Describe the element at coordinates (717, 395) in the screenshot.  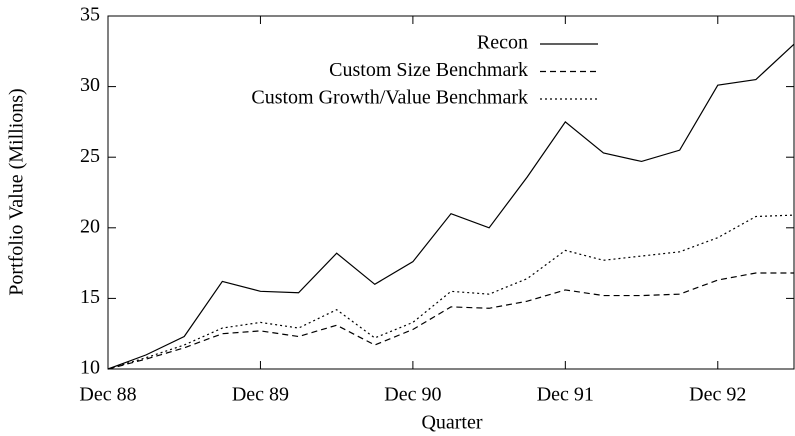
I see `x-tick-label: Dec 92` at that location.